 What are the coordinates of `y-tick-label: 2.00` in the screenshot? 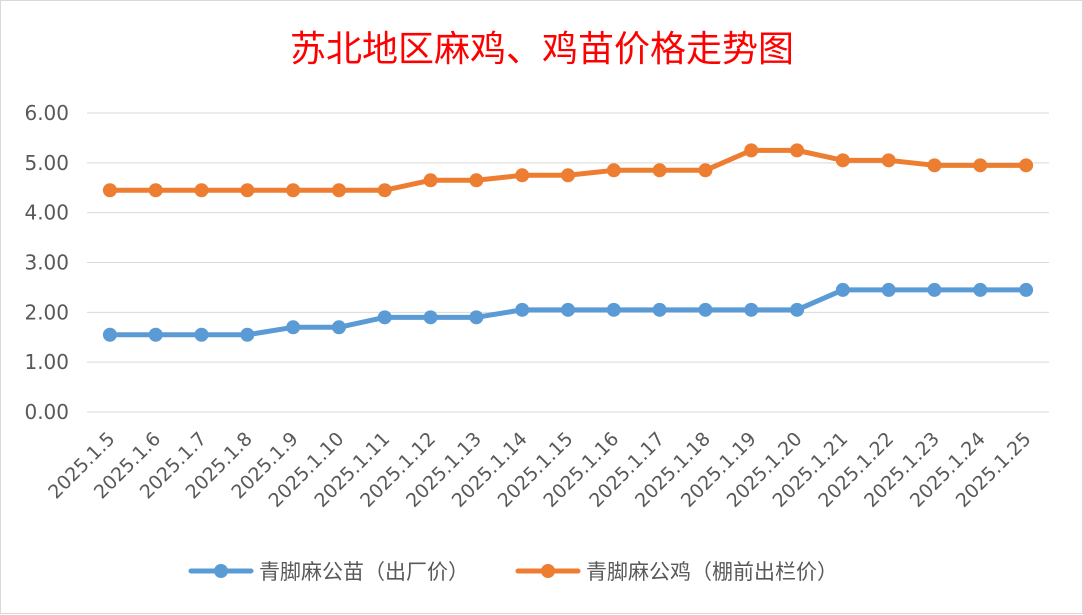 It's located at (46, 312).